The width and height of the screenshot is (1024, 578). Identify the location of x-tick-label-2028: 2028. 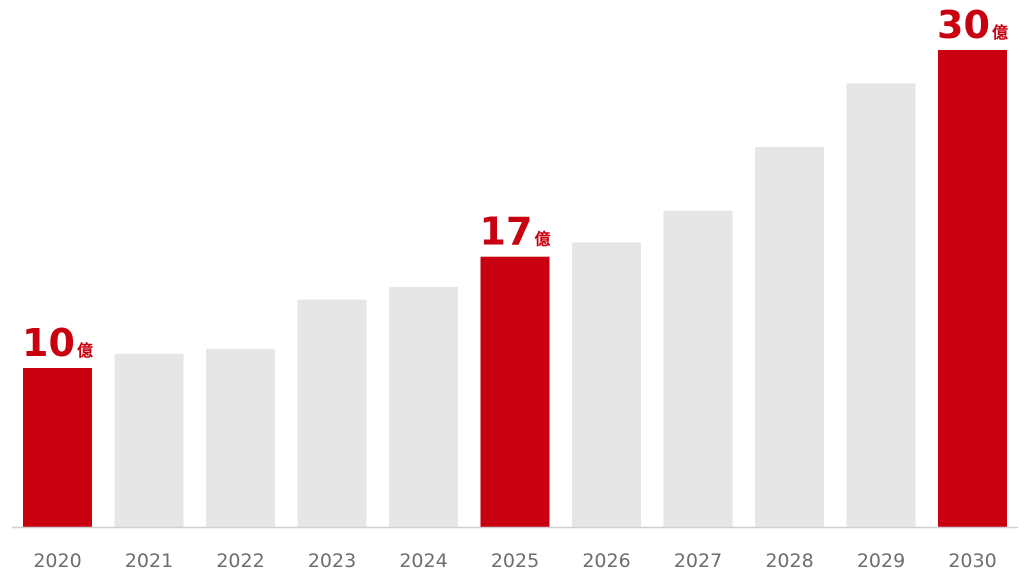
(789, 561).